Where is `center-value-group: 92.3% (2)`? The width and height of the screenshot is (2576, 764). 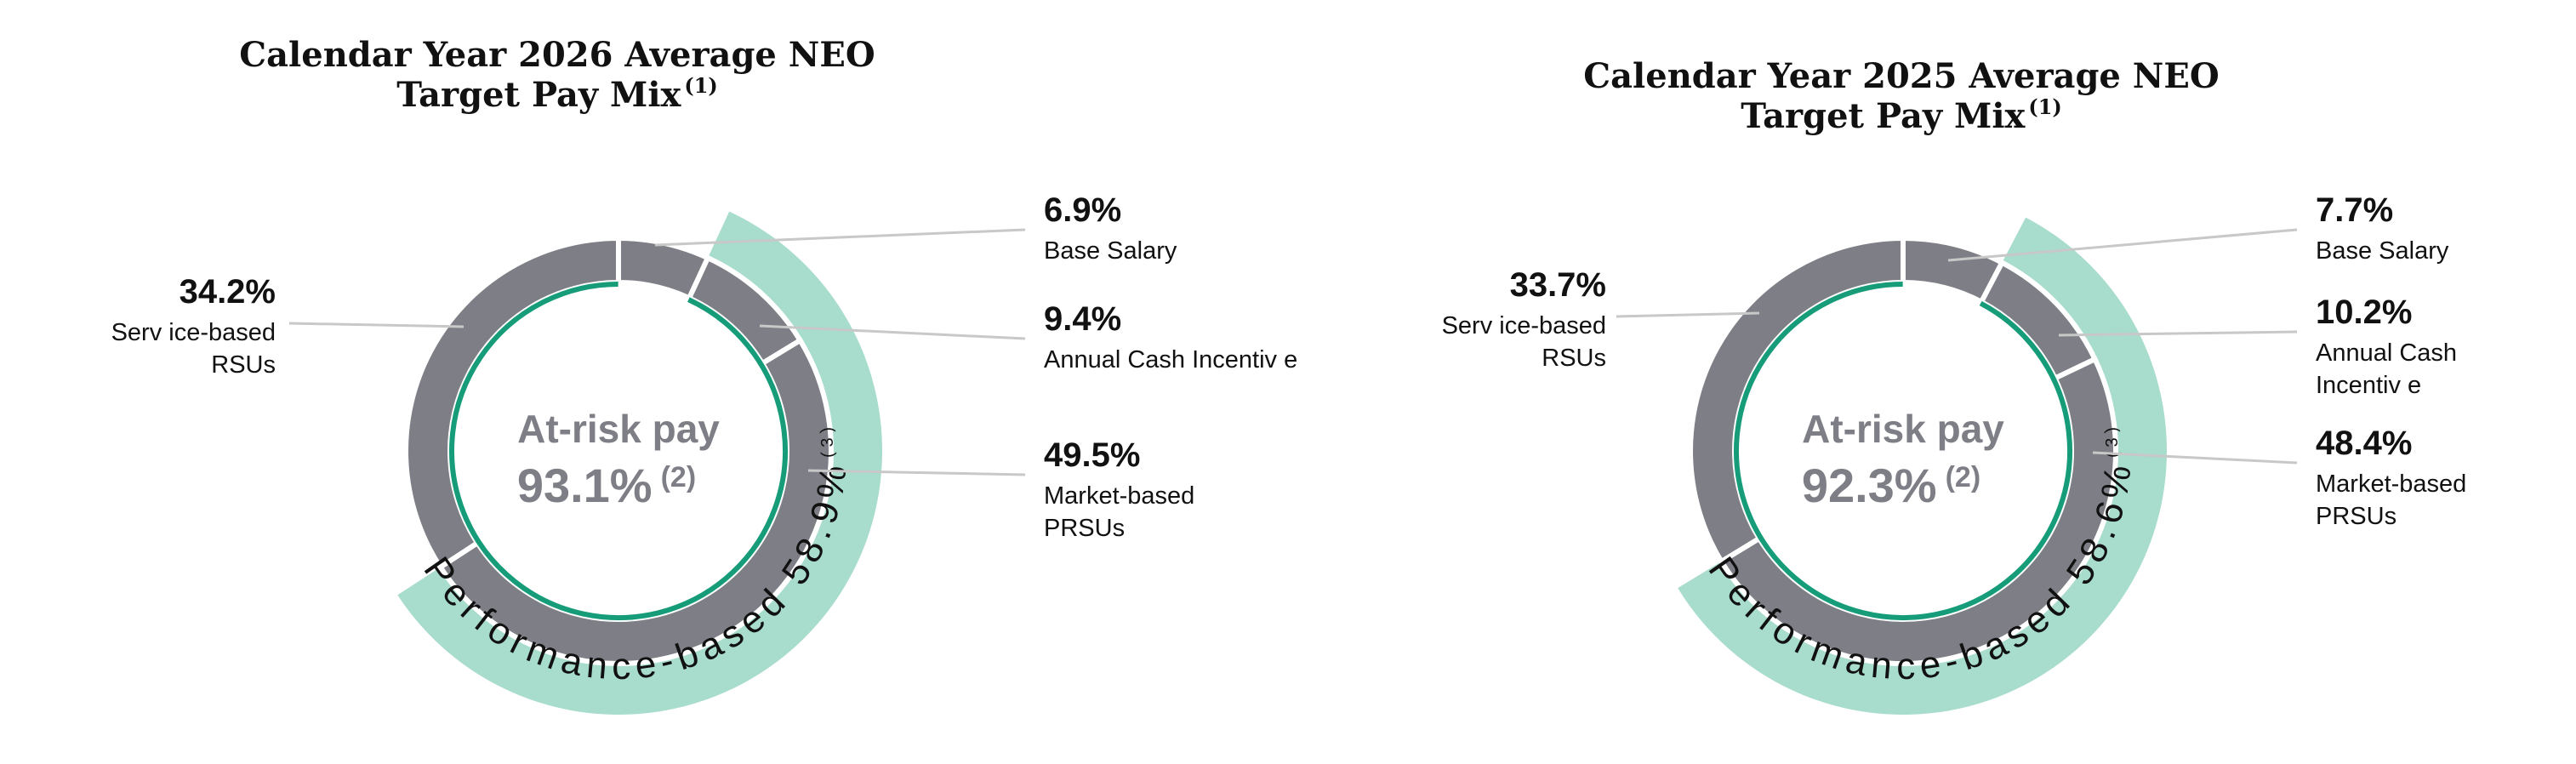
center-value-group: 92.3% (2) is located at coordinates (1891, 485).